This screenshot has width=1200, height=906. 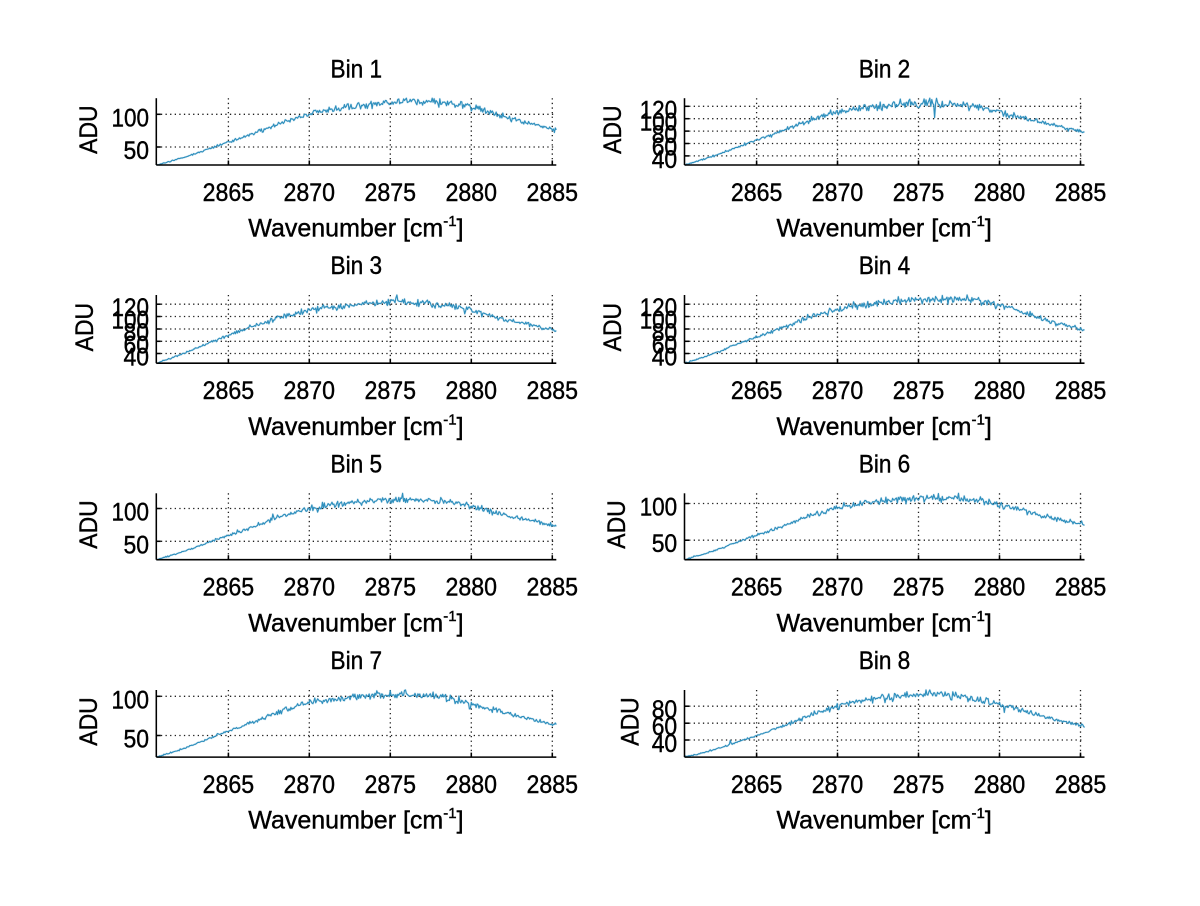 I want to click on svg-text: Bin 6, so click(x=885, y=465).